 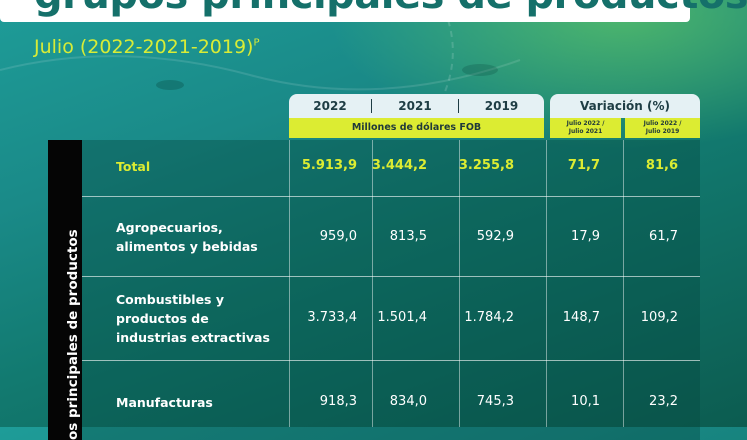 What do you see at coordinates (170, 299) in the screenshot?
I see `row-label-line: Combustibles y` at bounding box center [170, 299].